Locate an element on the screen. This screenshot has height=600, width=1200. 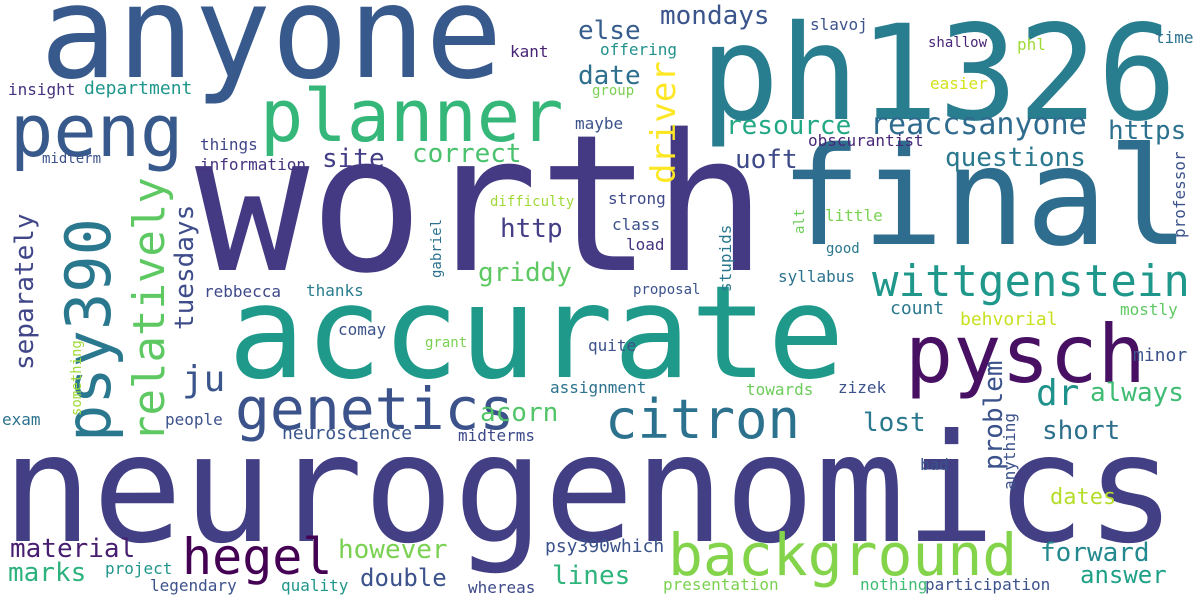
word-presentation: presentation is located at coordinates (721, 584).